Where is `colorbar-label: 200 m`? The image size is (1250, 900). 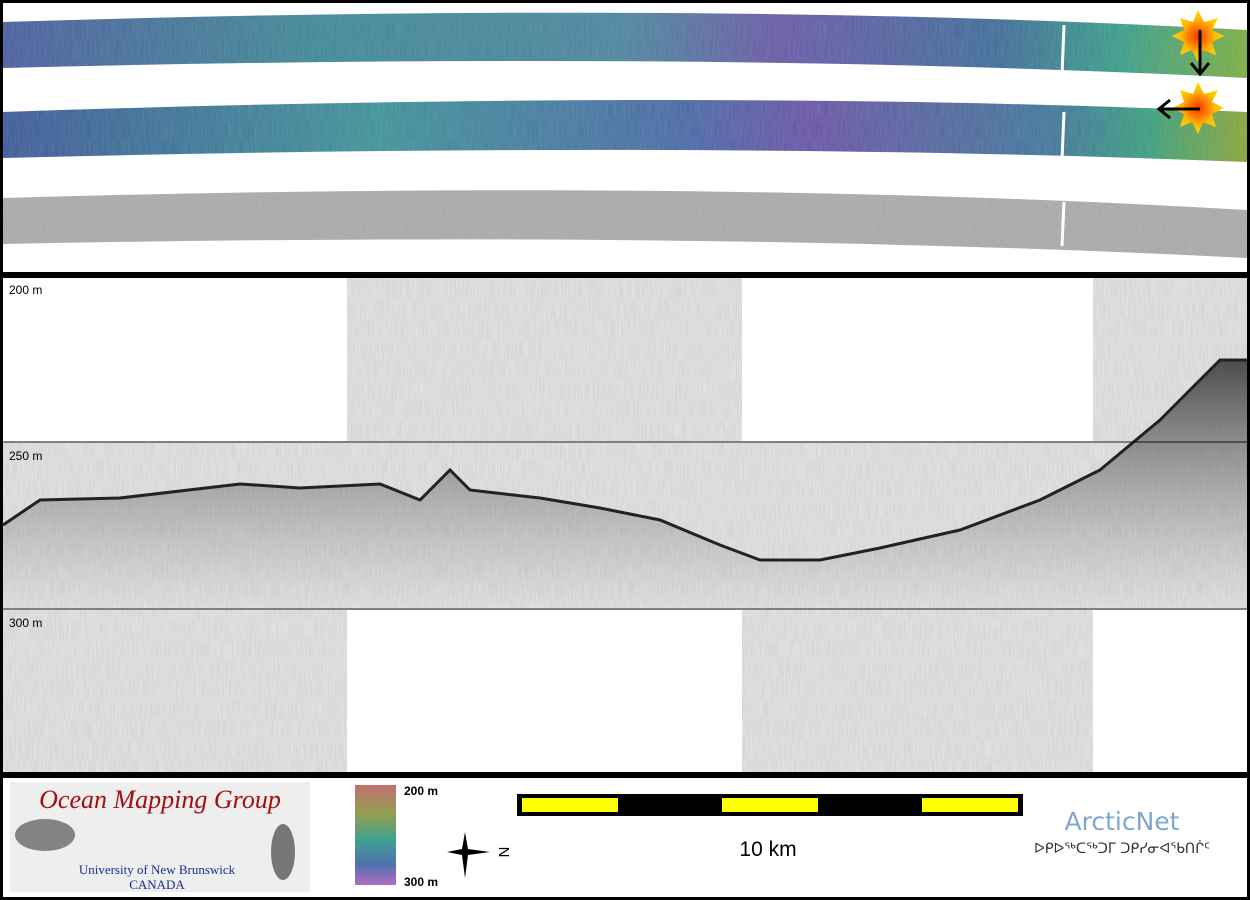 colorbar-label: 200 m is located at coordinates (421, 791).